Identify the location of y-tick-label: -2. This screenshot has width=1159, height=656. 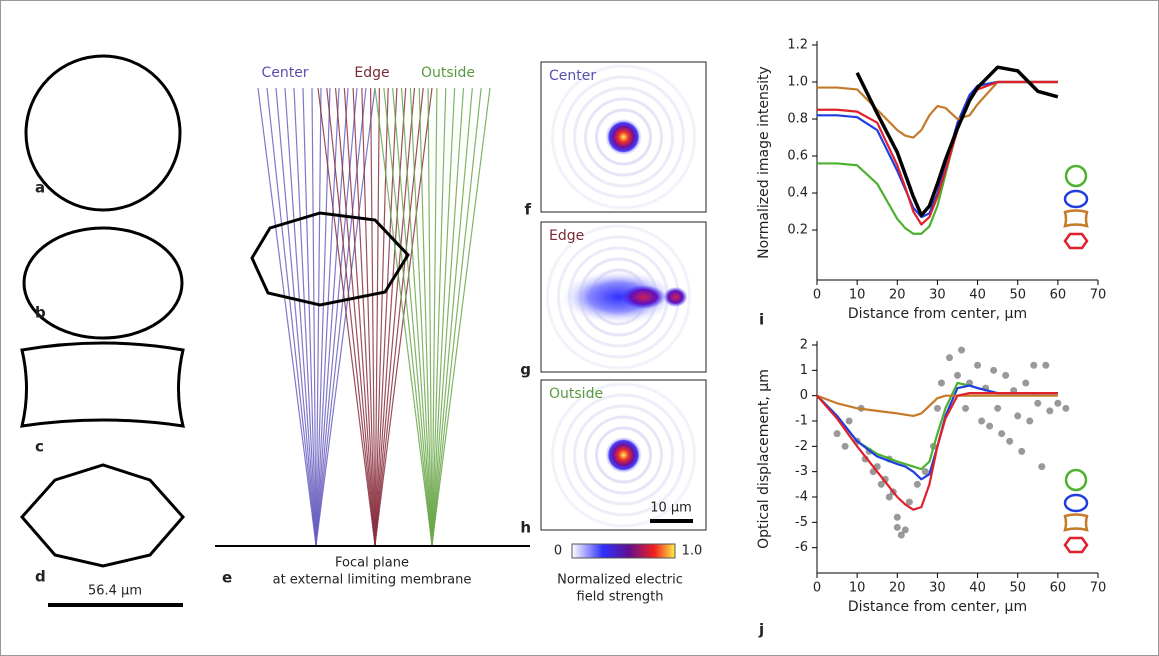
(801, 446).